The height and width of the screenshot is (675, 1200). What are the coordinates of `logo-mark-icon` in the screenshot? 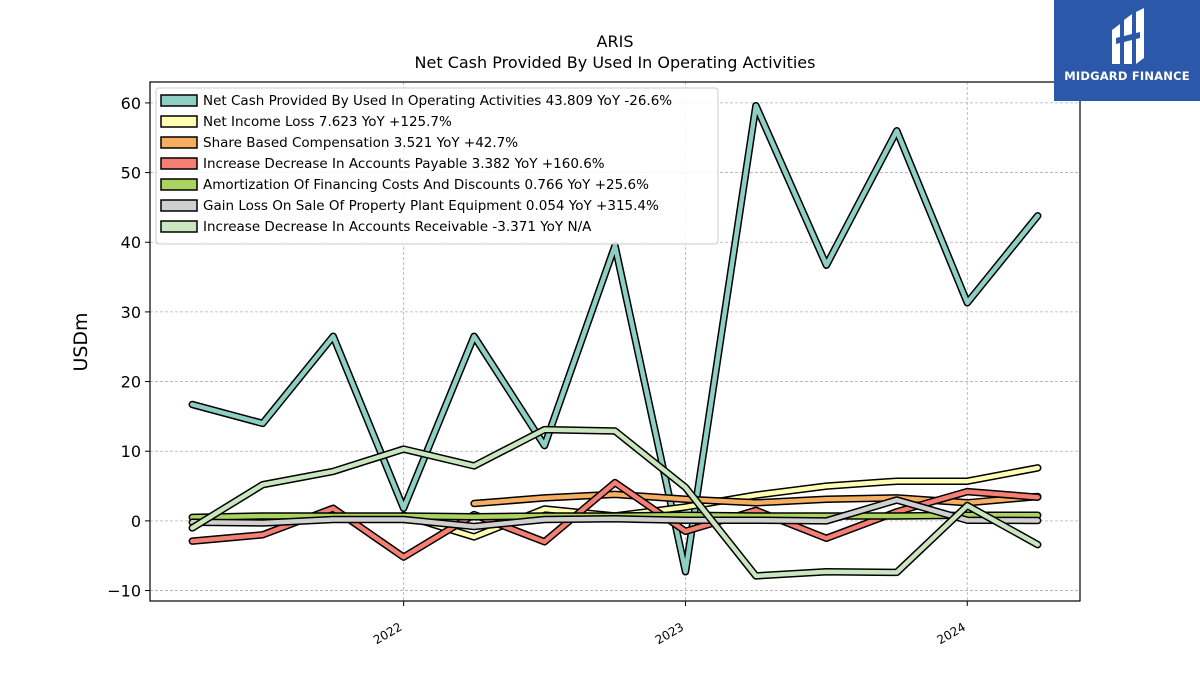 It's located at (1128, 36).